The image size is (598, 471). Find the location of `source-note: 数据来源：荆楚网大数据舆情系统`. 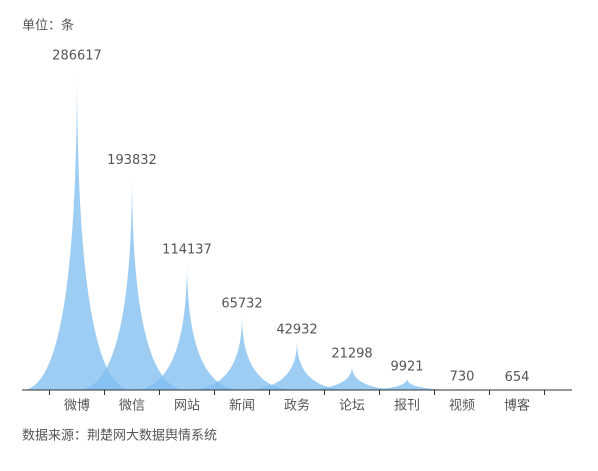

source-note: 数据来源：荆楚网大数据舆情系统 is located at coordinates (119, 436).